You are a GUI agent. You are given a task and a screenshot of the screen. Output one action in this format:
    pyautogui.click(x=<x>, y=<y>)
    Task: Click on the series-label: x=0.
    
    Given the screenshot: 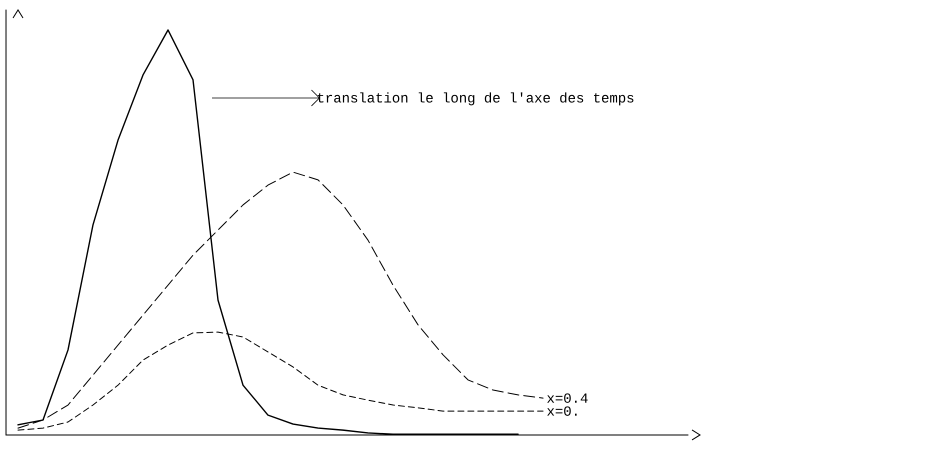 What is the action you would take?
    pyautogui.click(x=562, y=411)
    